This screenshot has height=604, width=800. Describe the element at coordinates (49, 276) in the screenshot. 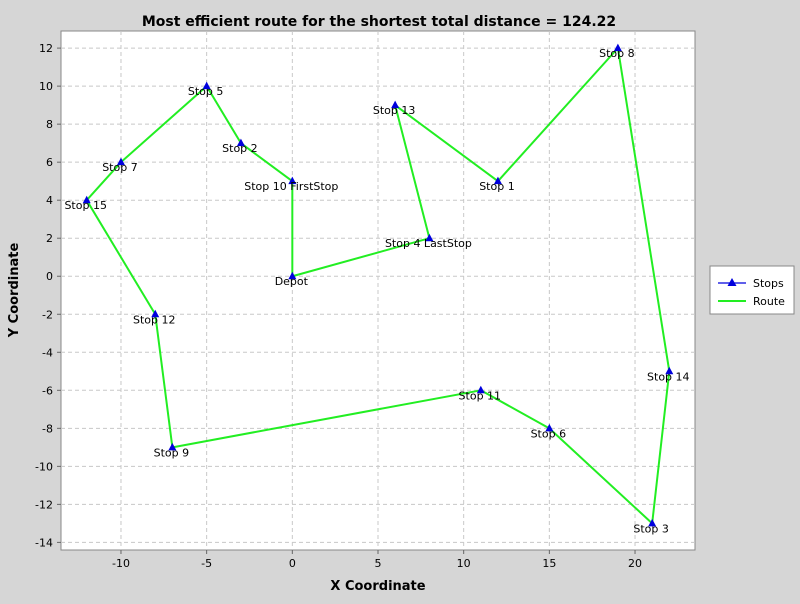

I see `y-tick-label: 0` at that location.